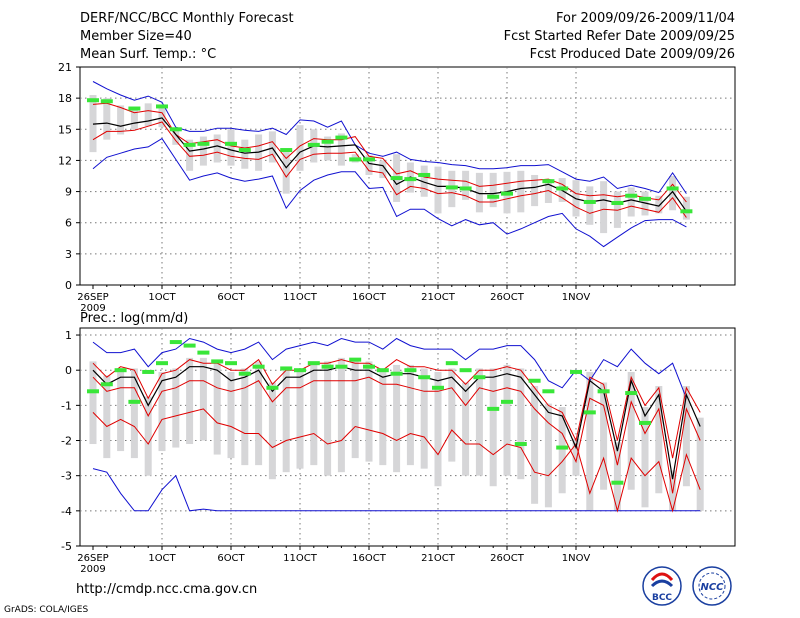 This screenshot has height=618, width=800. What do you see at coordinates (645, 18) in the screenshot?
I see `header-period: For 2009/09/26-2009/11/04` at bounding box center [645, 18].